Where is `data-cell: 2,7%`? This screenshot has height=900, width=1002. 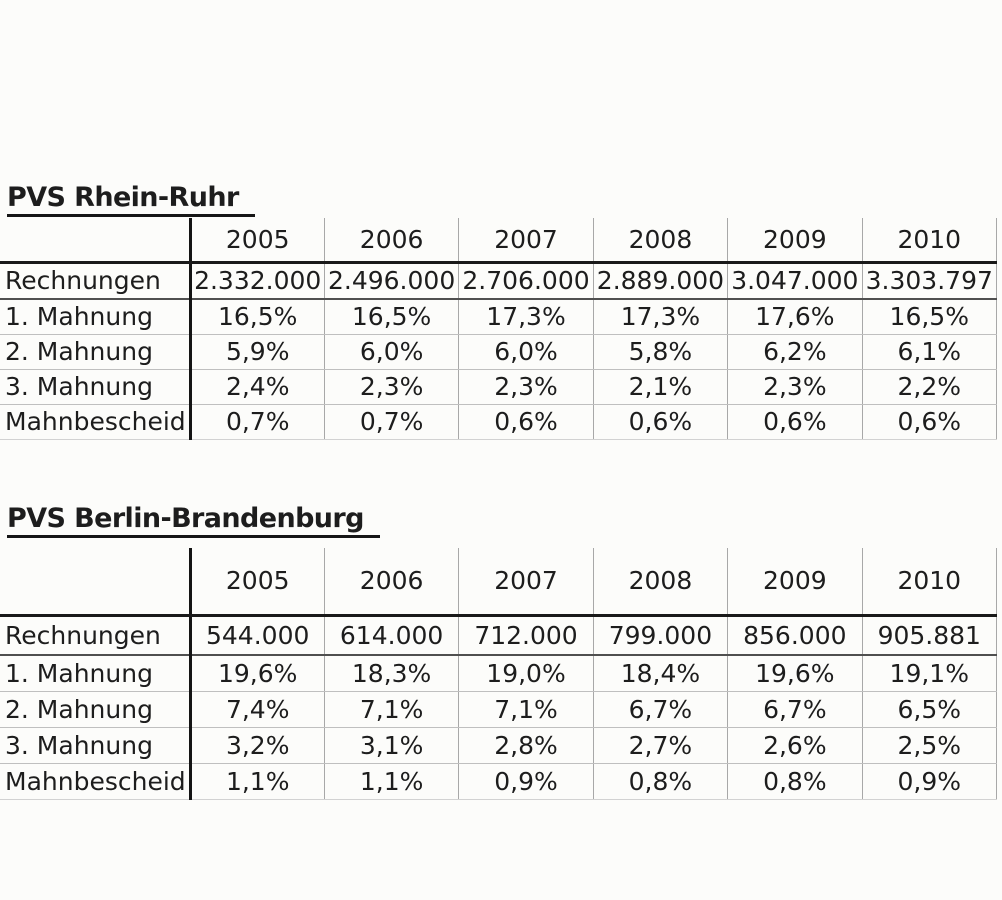 data-cell: 2,7% is located at coordinates (660, 745).